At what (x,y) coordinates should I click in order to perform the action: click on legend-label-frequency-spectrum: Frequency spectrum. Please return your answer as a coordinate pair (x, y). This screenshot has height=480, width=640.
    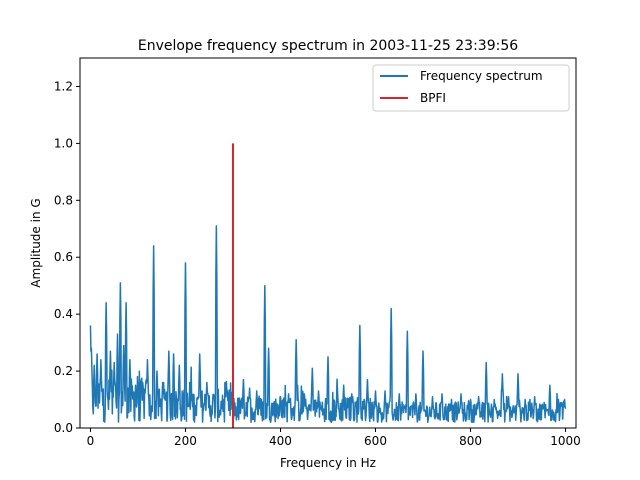
    Looking at the image, I should click on (481, 76).